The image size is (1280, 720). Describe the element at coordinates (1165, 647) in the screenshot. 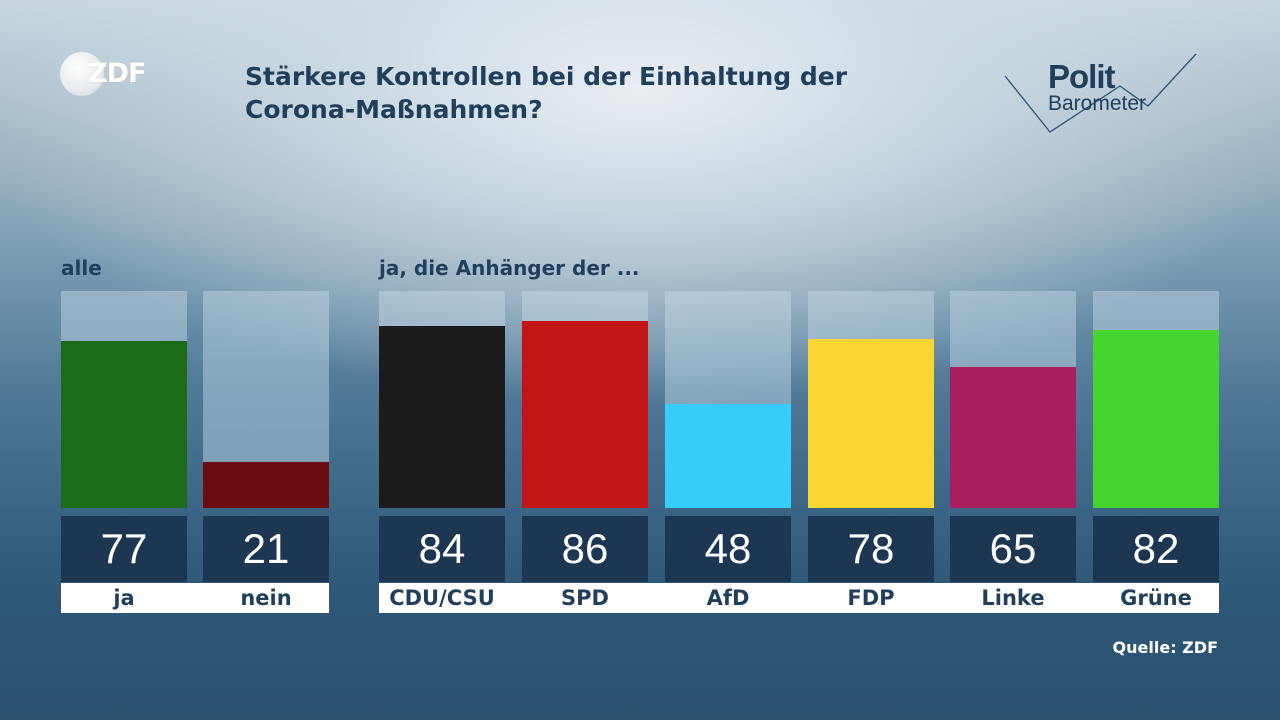

I see `source-note: Quelle: ZDF` at that location.